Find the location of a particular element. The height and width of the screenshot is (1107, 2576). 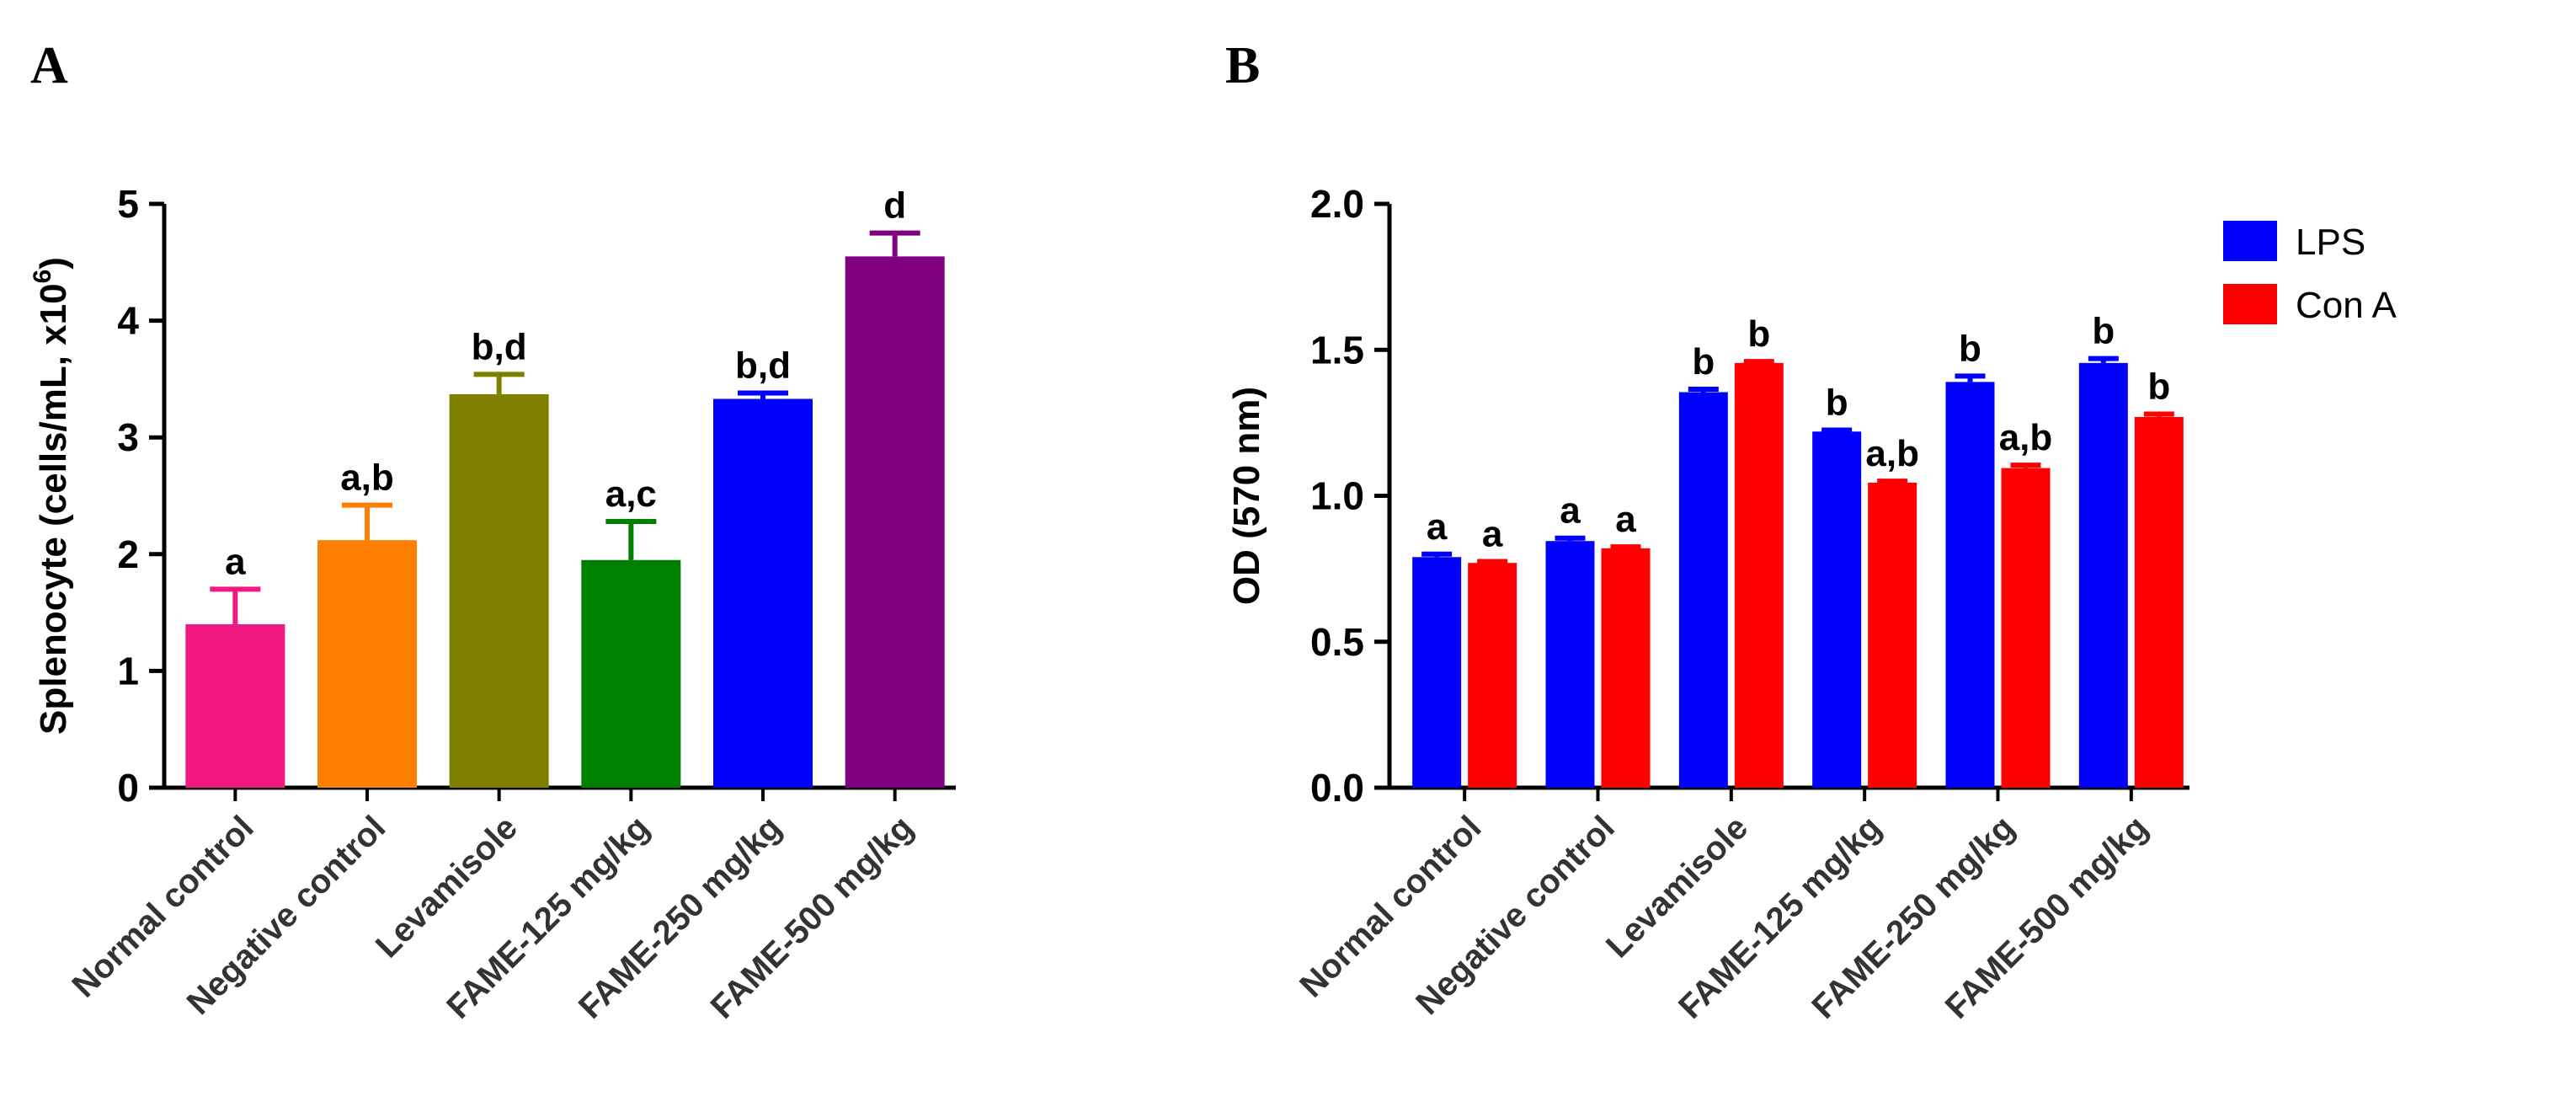

y-axis-label-b: OD (570 nm) is located at coordinates (1246, 496).